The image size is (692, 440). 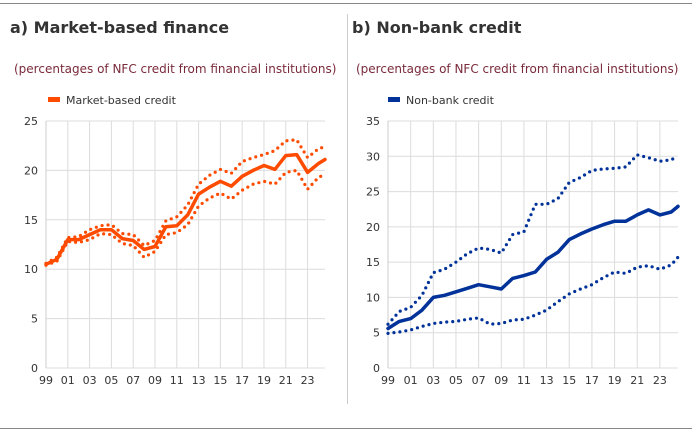 I want to click on y-tick-label: 35, so click(x=373, y=121).